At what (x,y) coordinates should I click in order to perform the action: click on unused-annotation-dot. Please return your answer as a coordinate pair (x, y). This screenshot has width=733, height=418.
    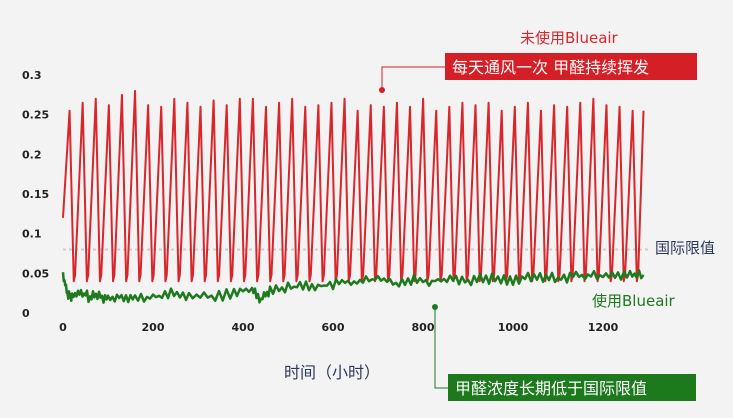
    Looking at the image, I should click on (382, 90).